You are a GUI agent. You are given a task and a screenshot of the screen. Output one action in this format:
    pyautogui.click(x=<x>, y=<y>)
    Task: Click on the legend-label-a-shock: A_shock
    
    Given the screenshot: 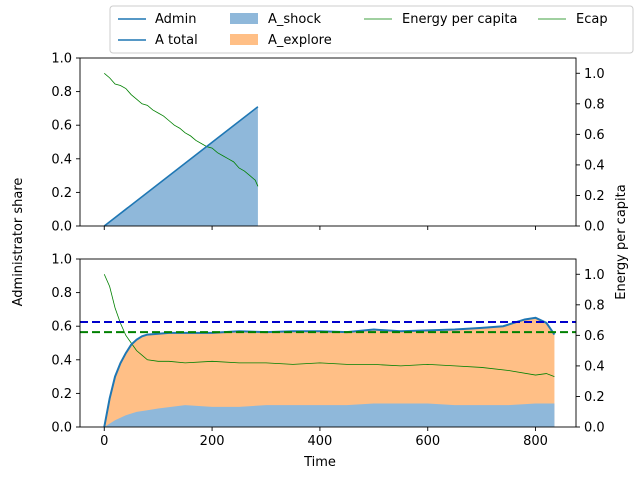 What is the action you would take?
    pyautogui.click(x=295, y=19)
    